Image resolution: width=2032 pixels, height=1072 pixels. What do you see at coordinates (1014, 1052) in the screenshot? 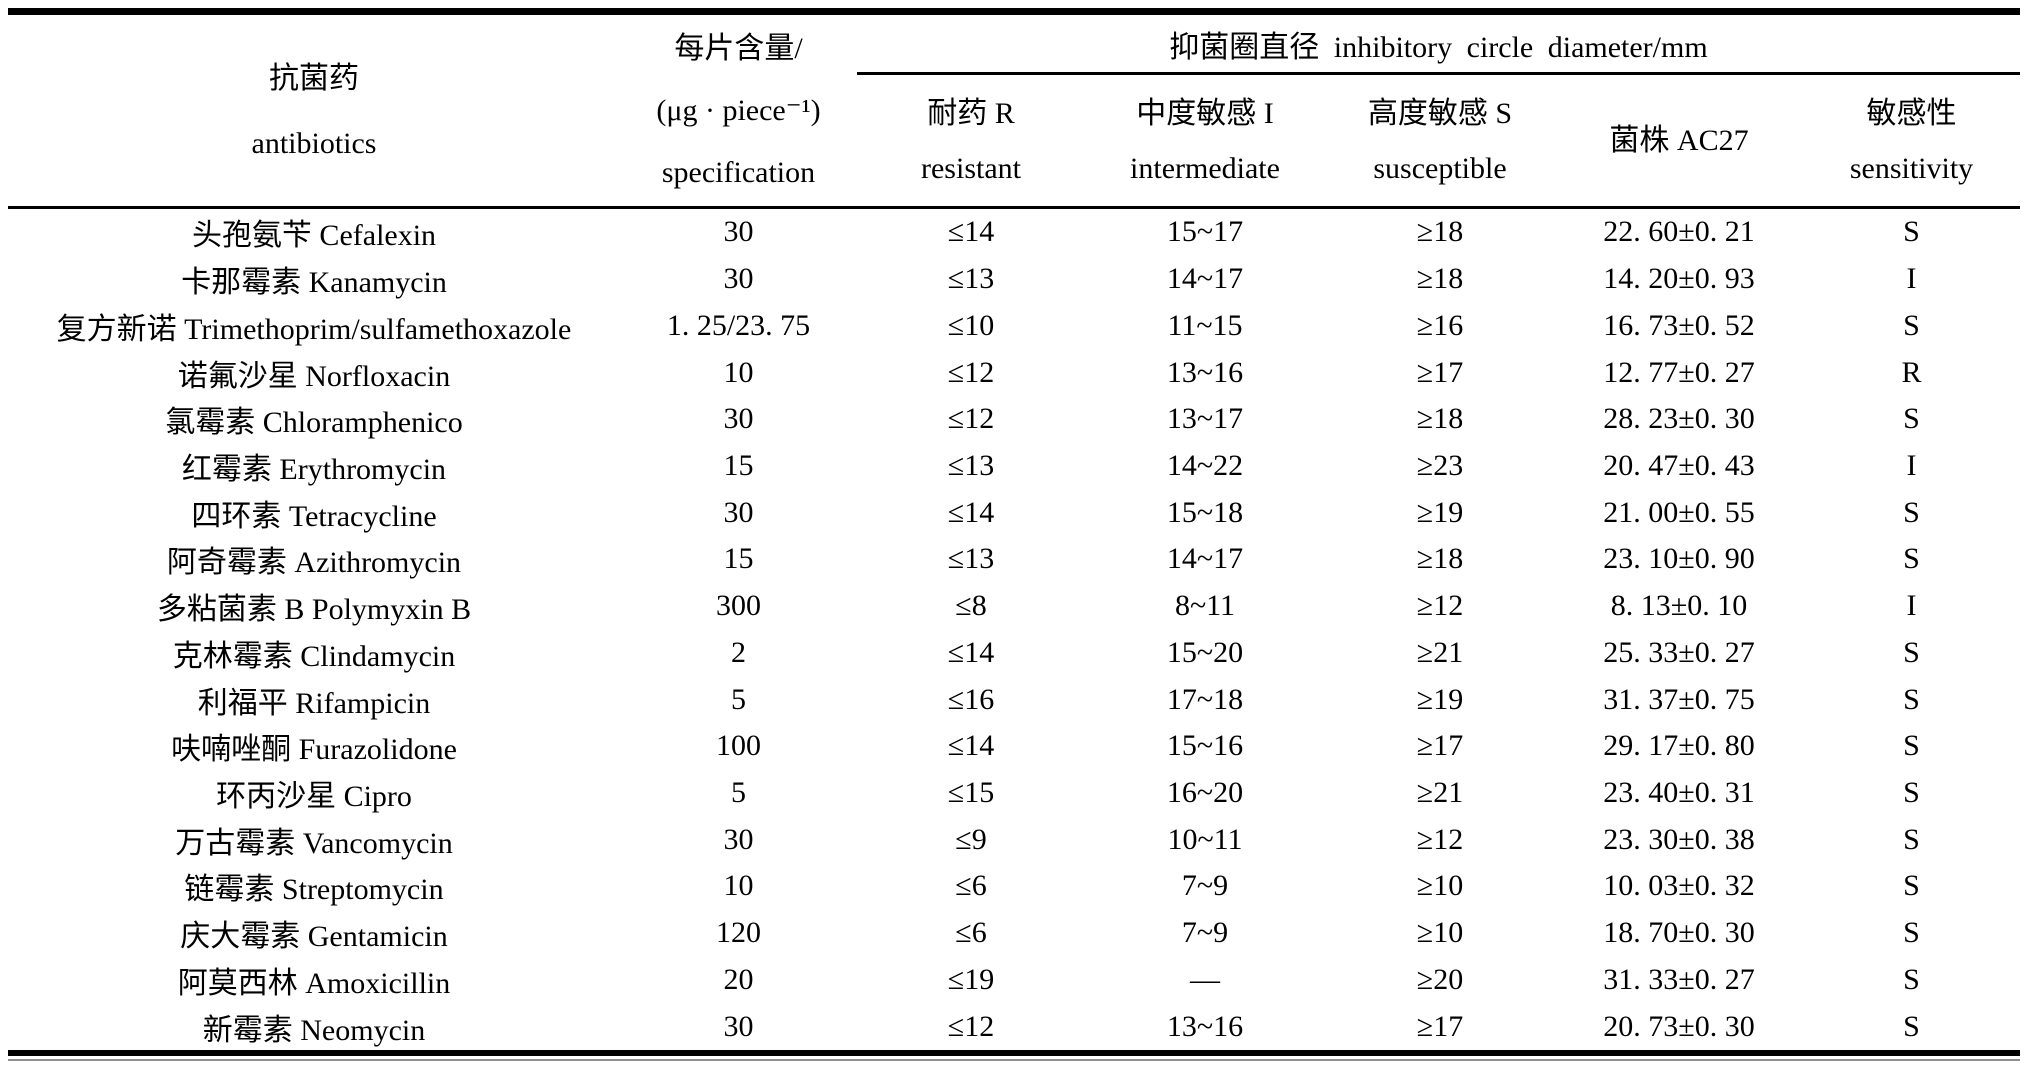
I see `table-bottom-rule` at bounding box center [1014, 1052].